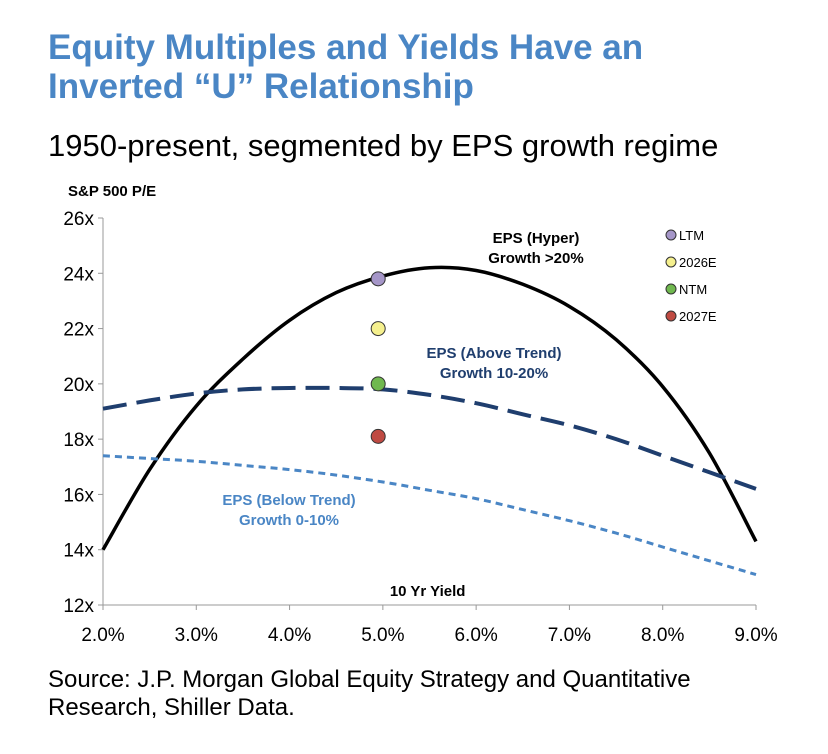  Describe the element at coordinates (289, 635) in the screenshot. I see `x-tick-label: 4.0%` at that location.